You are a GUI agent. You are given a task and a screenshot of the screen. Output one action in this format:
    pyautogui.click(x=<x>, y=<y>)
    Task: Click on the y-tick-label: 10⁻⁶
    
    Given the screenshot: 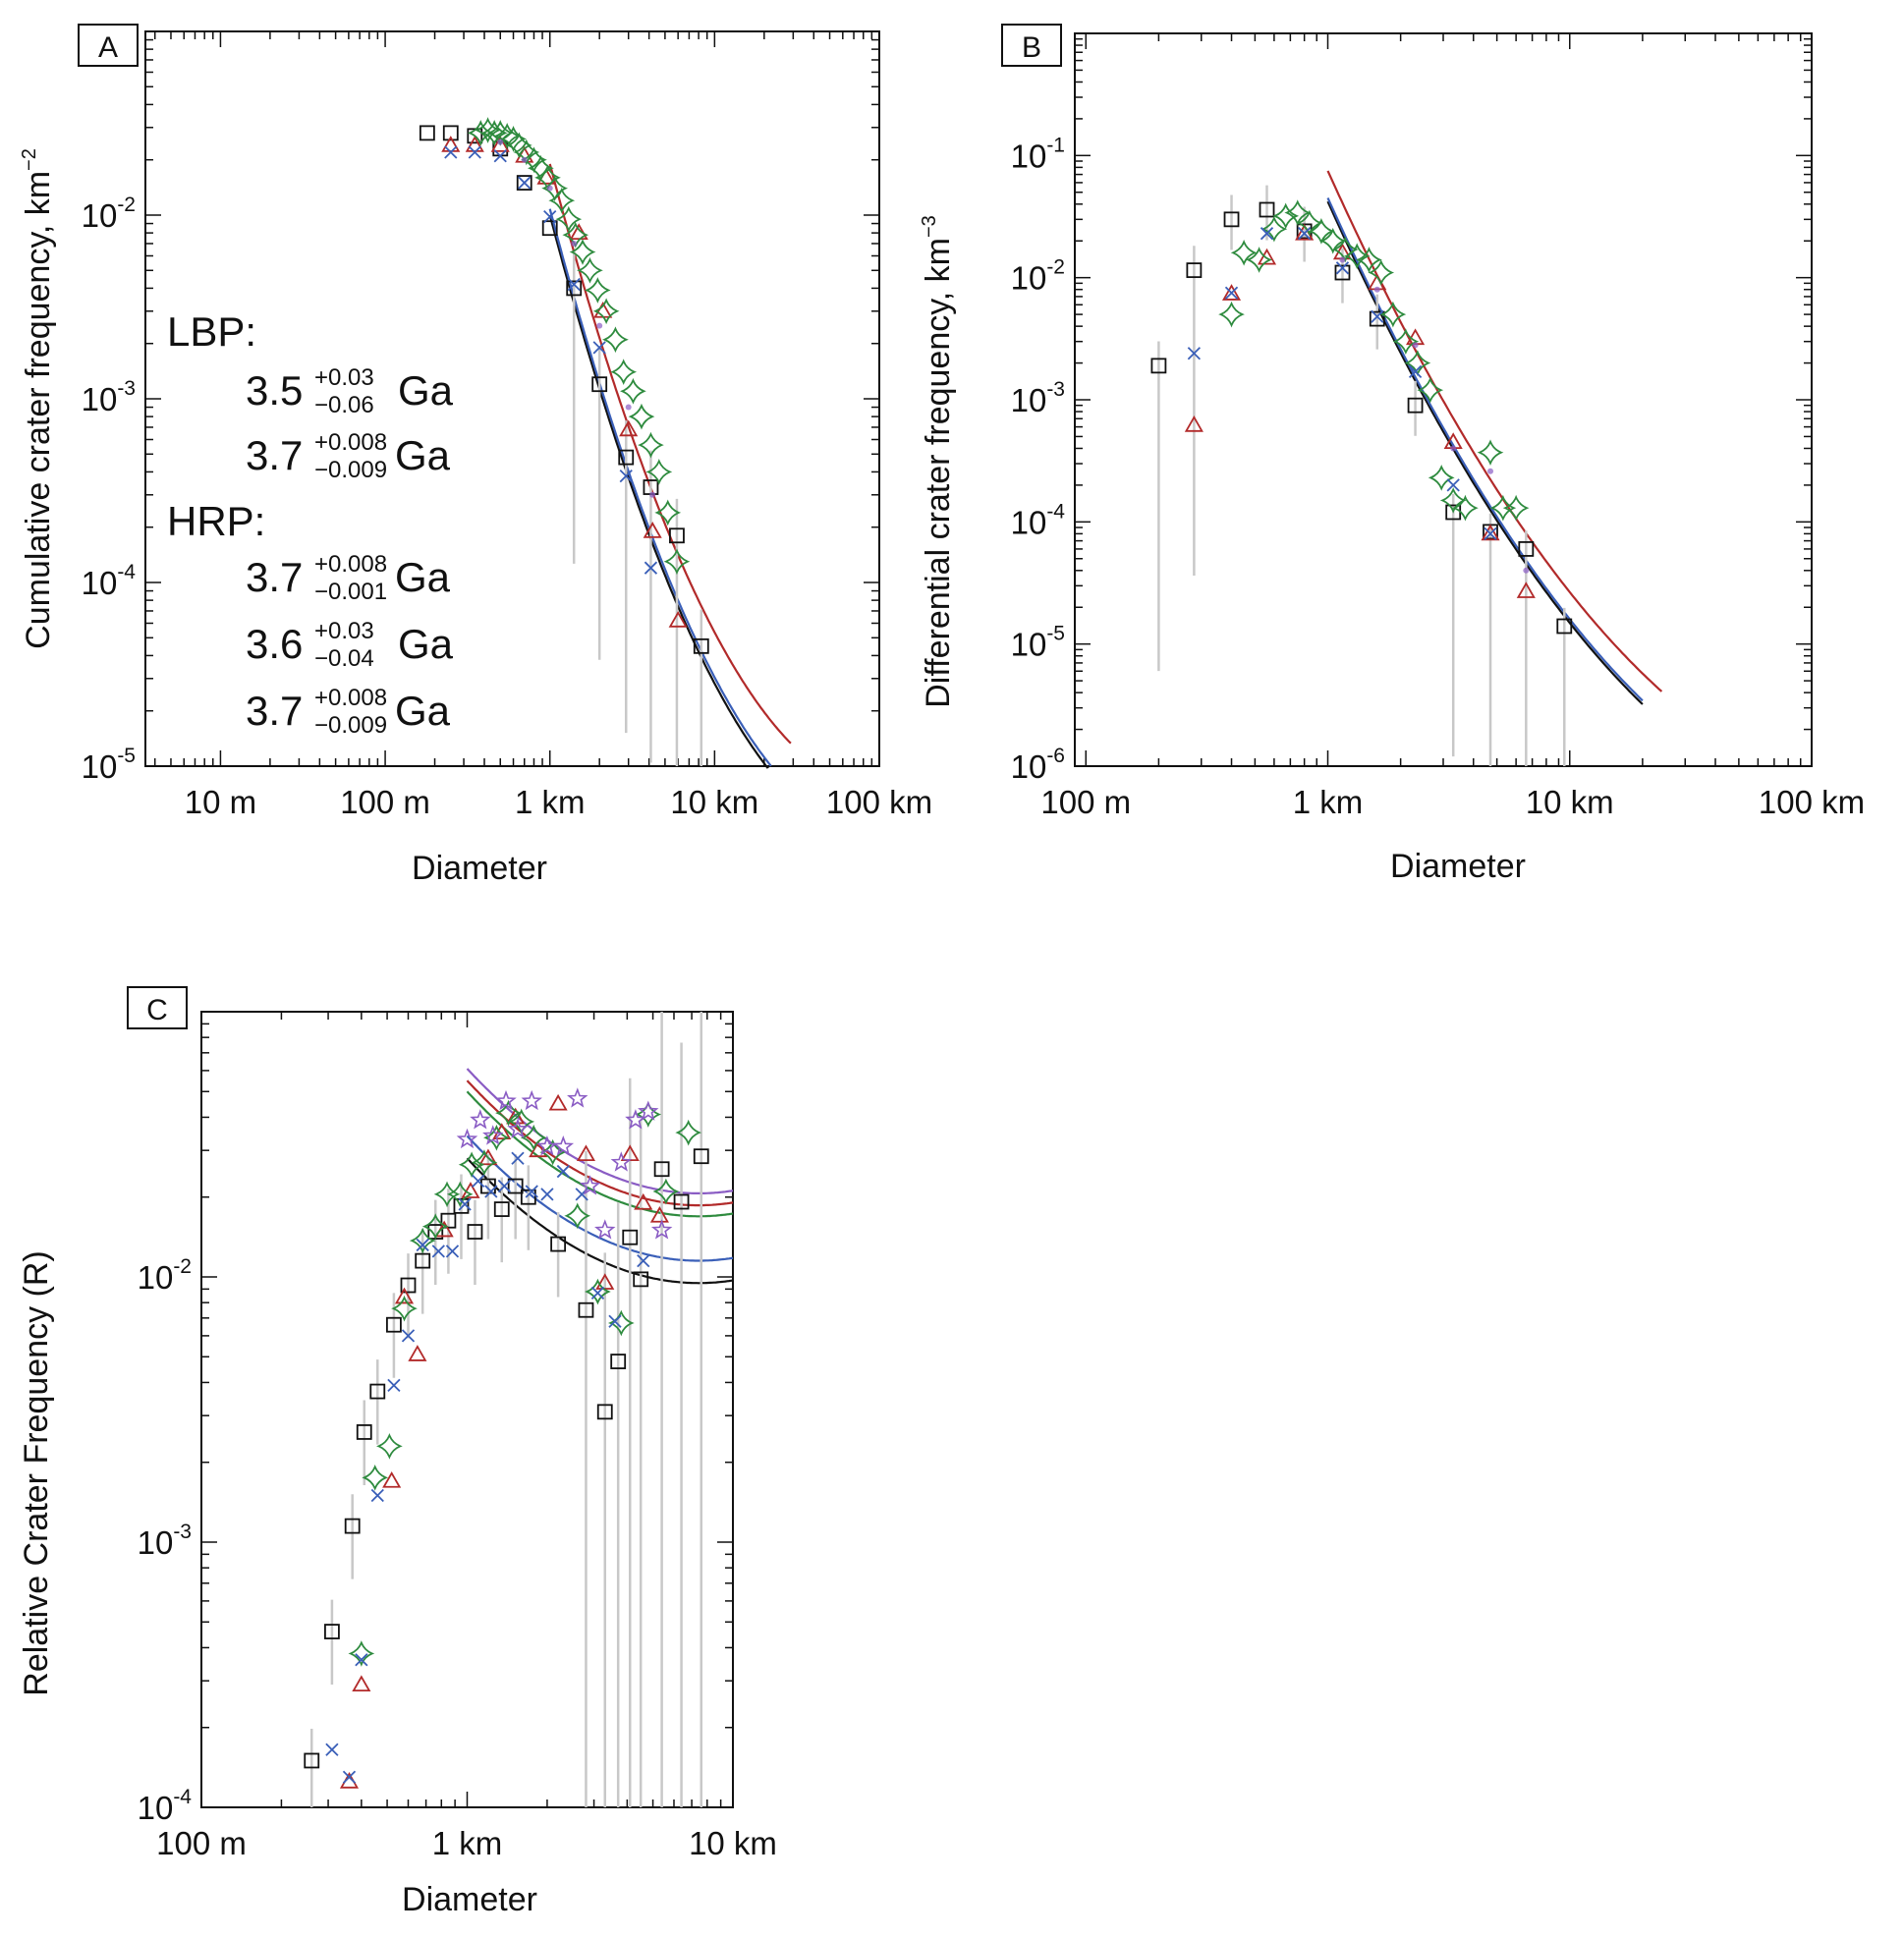 What is the action you would take?
    pyautogui.click(x=1038, y=765)
    